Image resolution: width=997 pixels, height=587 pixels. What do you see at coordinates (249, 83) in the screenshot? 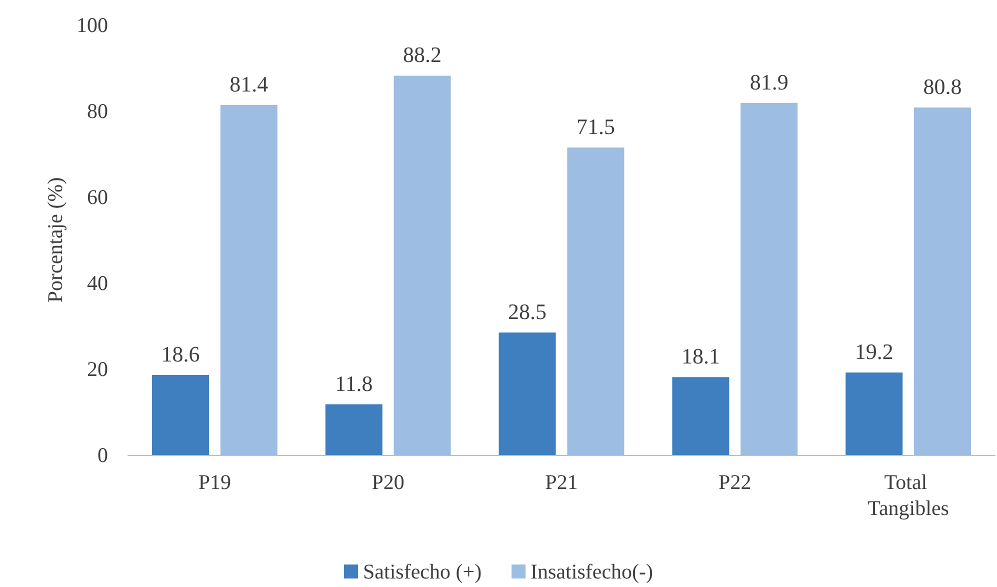
I see `data-label: 81.4` at bounding box center [249, 83].